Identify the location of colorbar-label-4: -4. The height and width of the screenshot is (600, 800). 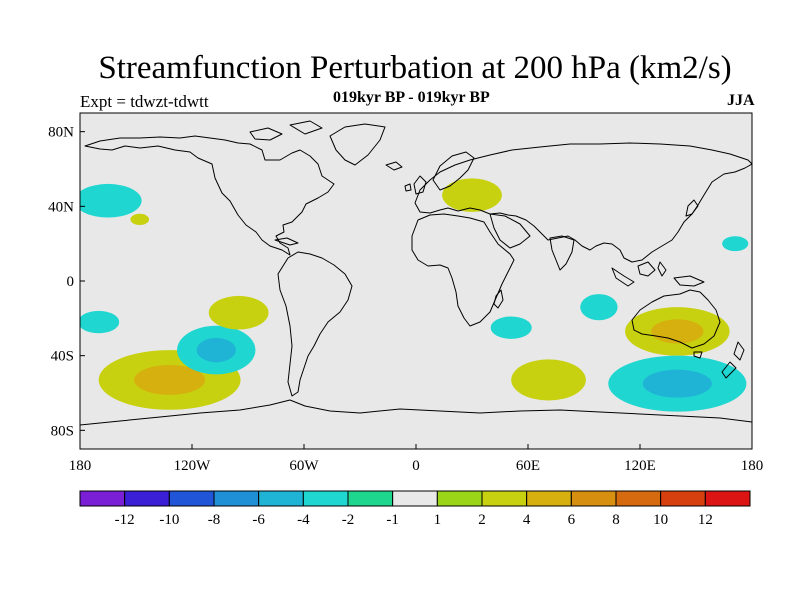
(303, 520).